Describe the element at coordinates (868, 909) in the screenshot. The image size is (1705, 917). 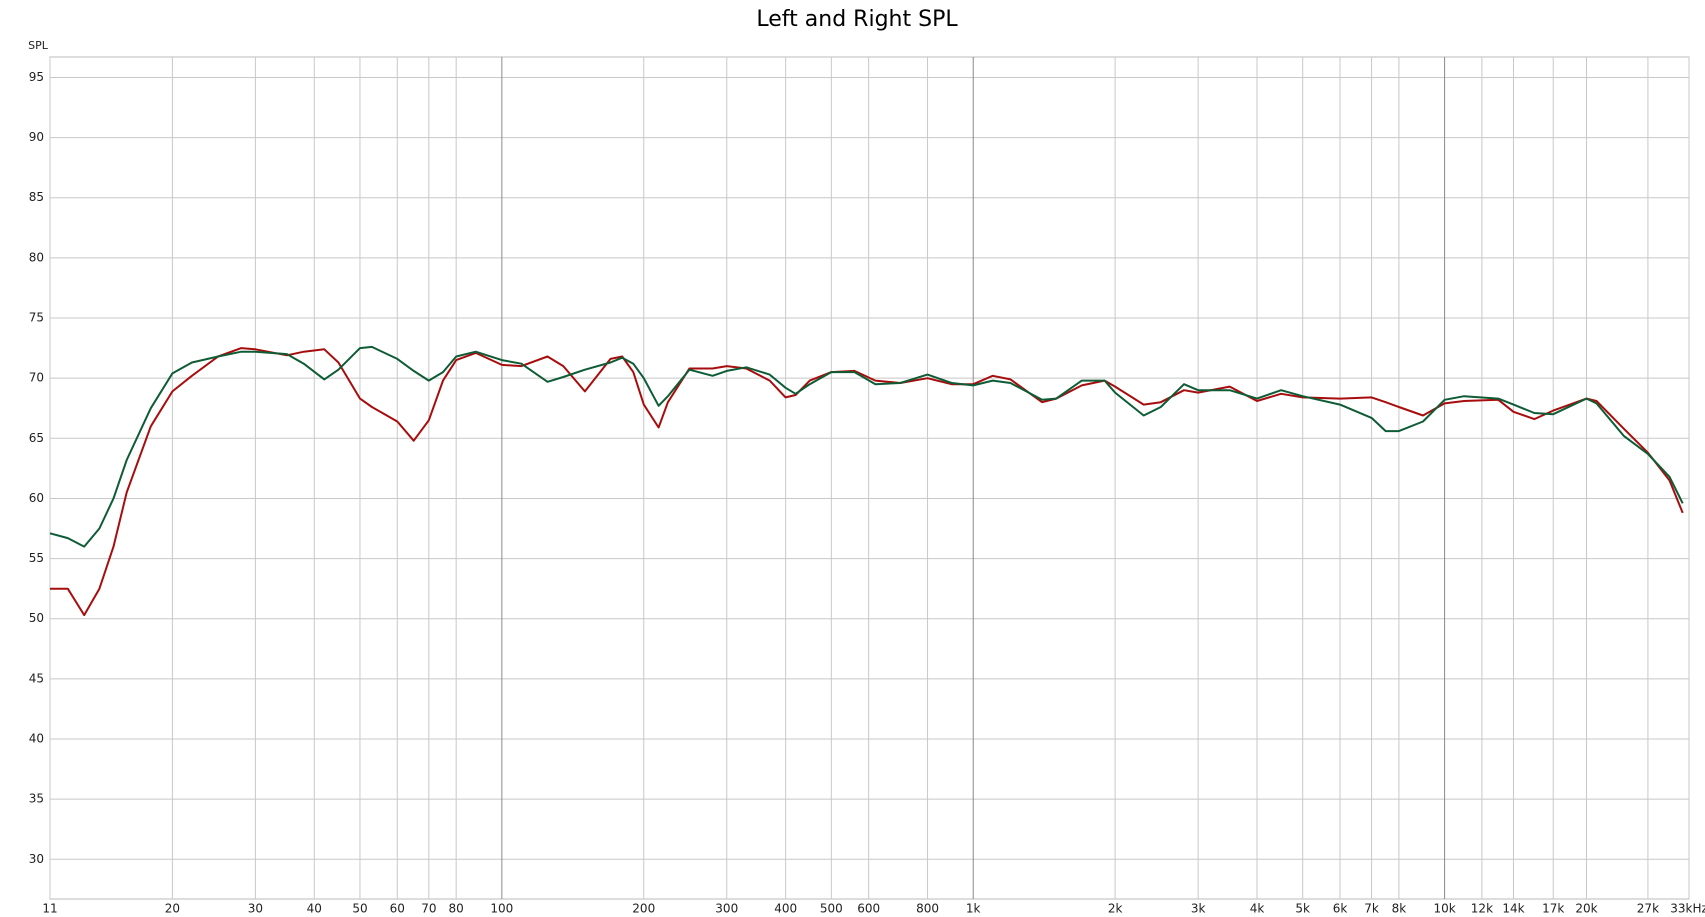
I see `x-tick-label: 600` at that location.